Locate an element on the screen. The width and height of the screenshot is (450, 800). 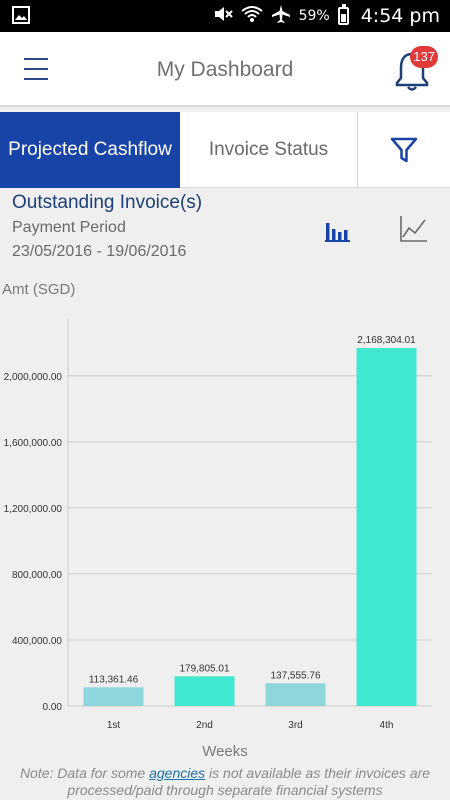
bar-value-label: 179,805.01 is located at coordinates (204, 668).